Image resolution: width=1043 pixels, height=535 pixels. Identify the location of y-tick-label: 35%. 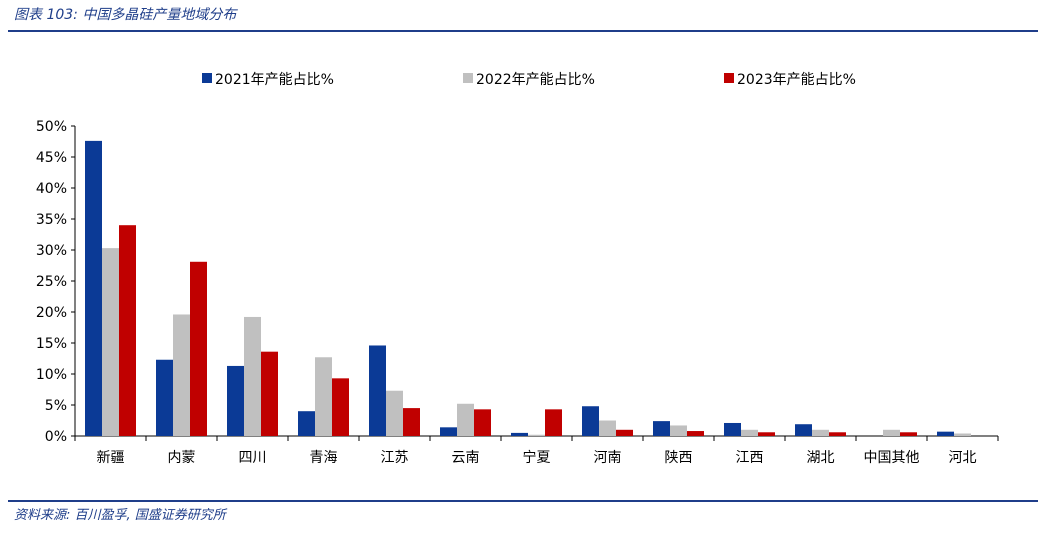
(51, 220).